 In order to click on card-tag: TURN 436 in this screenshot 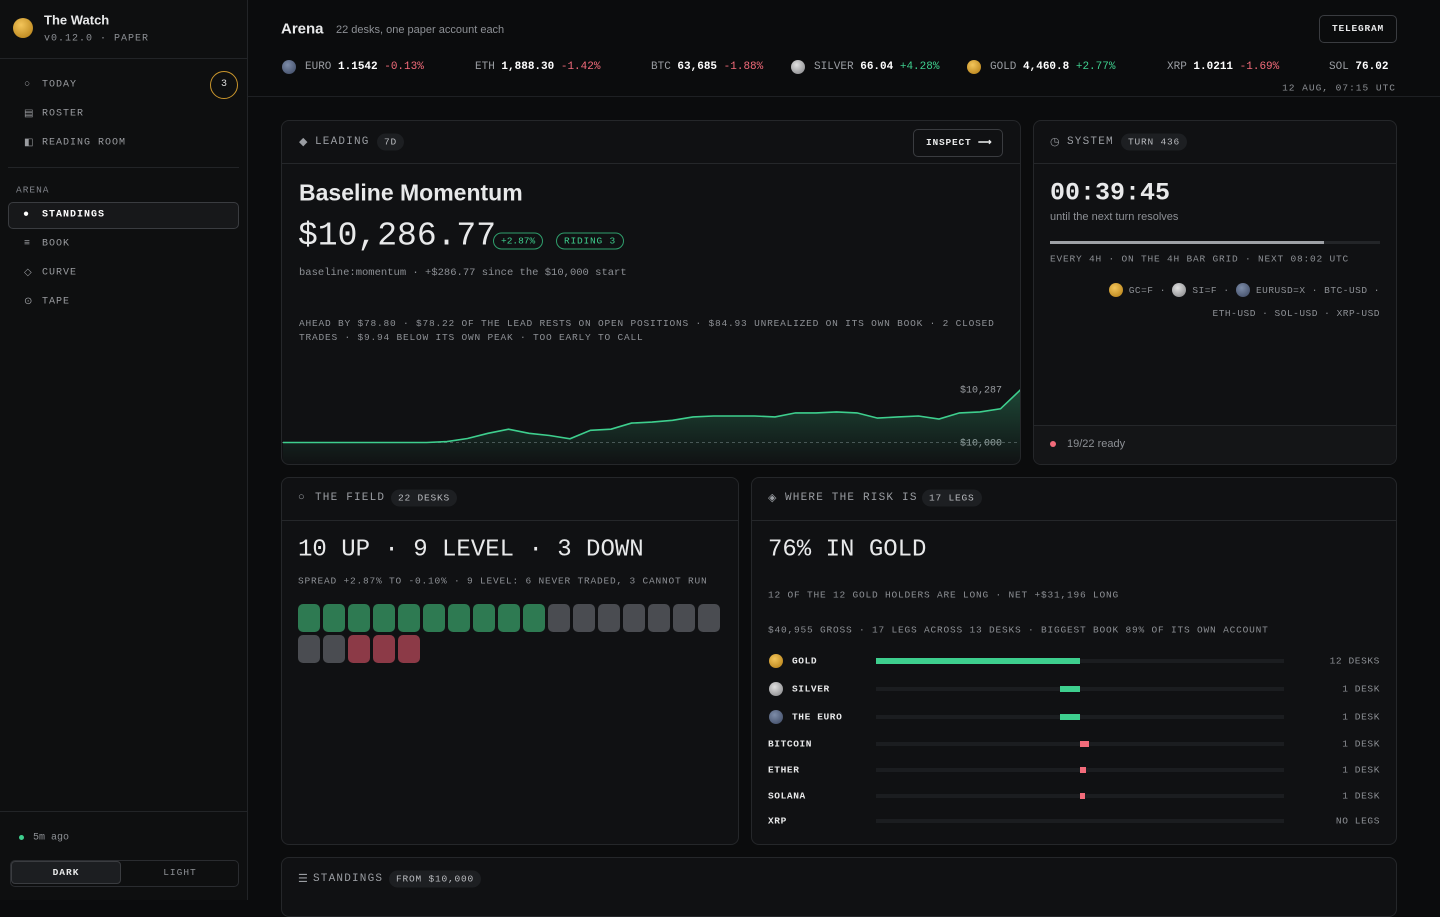, I will do `click(1154, 142)`.